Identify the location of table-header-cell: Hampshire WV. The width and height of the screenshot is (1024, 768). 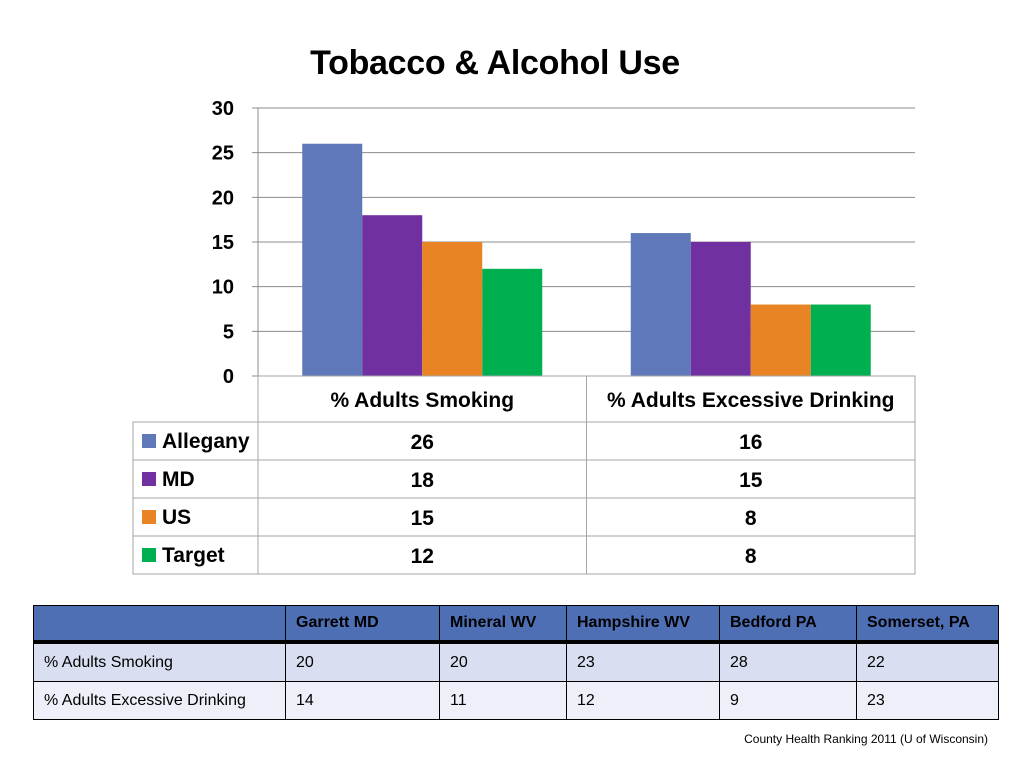
(643, 624).